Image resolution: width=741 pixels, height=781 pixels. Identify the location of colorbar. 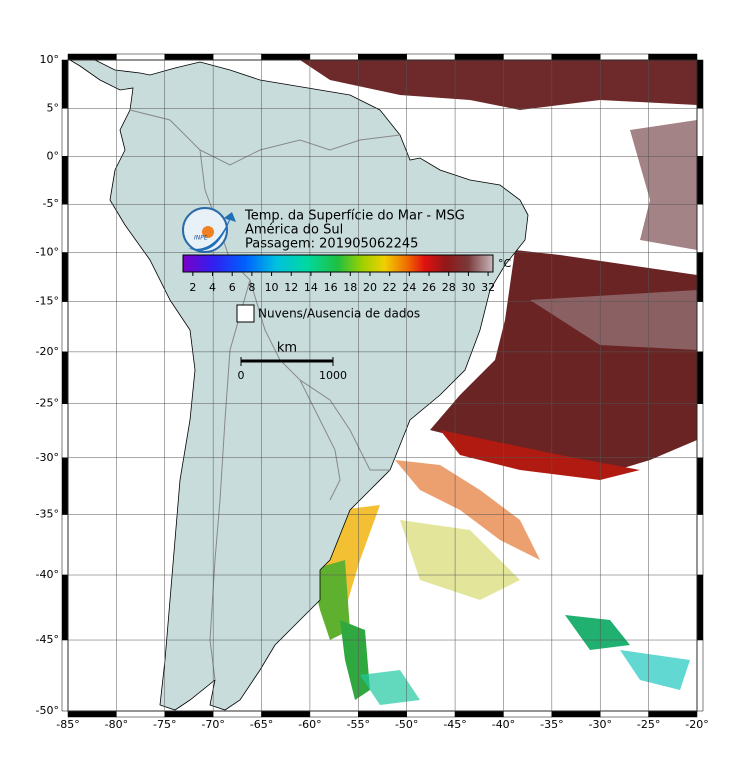
(338, 263).